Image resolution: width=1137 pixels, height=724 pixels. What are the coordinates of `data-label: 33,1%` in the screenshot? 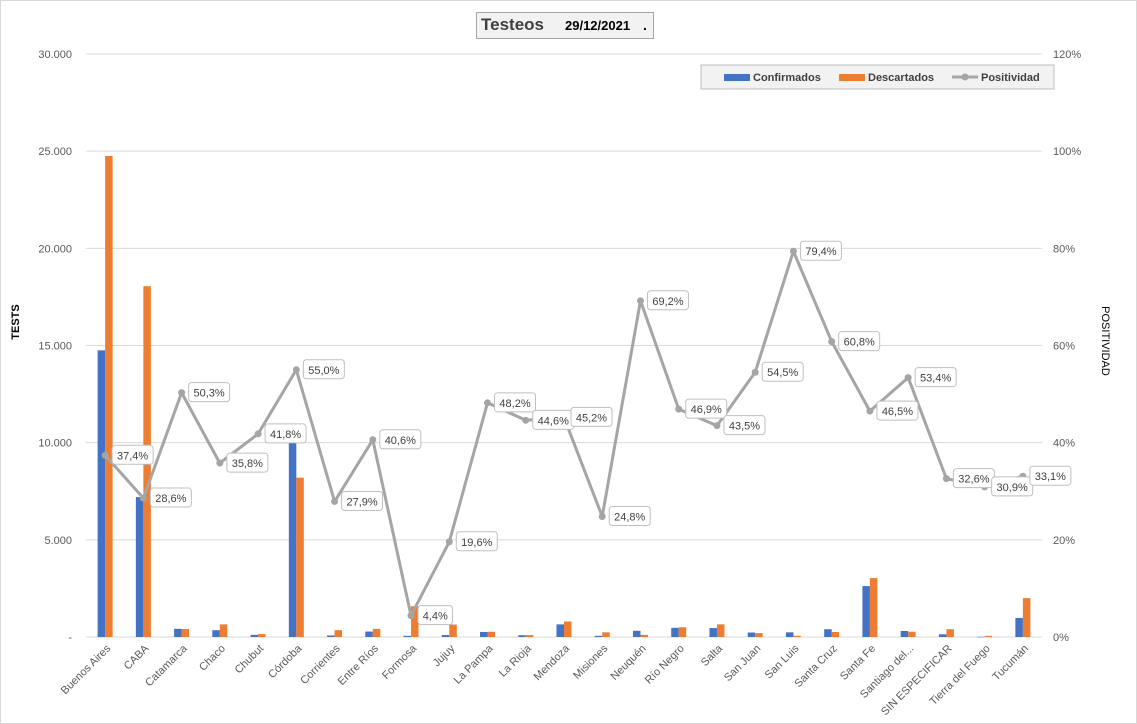 It's located at (1050, 477).